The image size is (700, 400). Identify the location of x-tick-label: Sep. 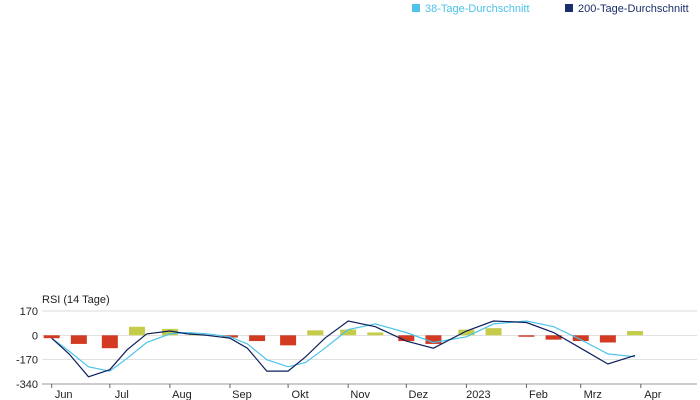
(242, 394).